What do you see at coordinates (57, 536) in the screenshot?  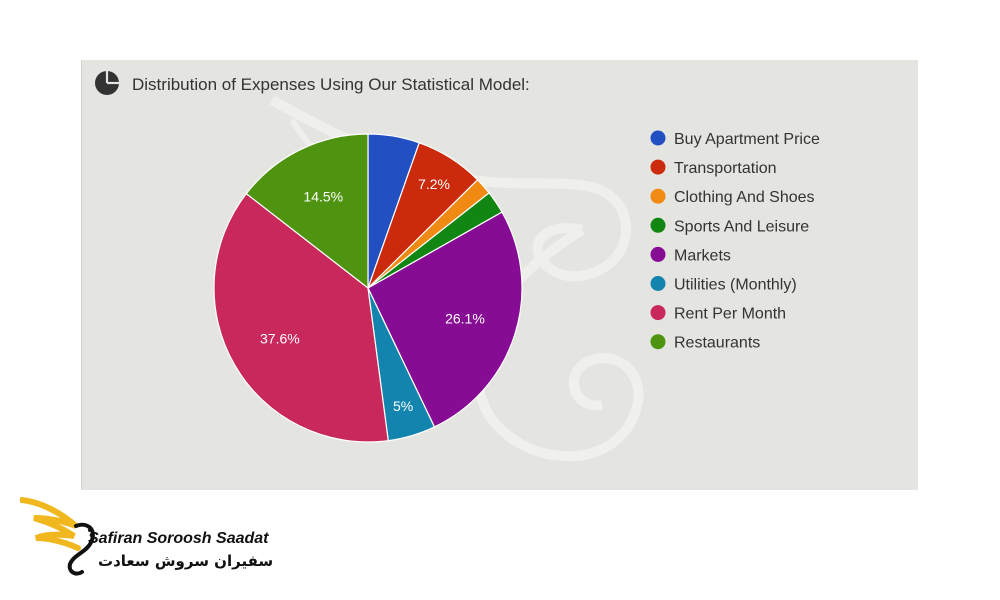 I see `phoenix-logo-icon` at bounding box center [57, 536].